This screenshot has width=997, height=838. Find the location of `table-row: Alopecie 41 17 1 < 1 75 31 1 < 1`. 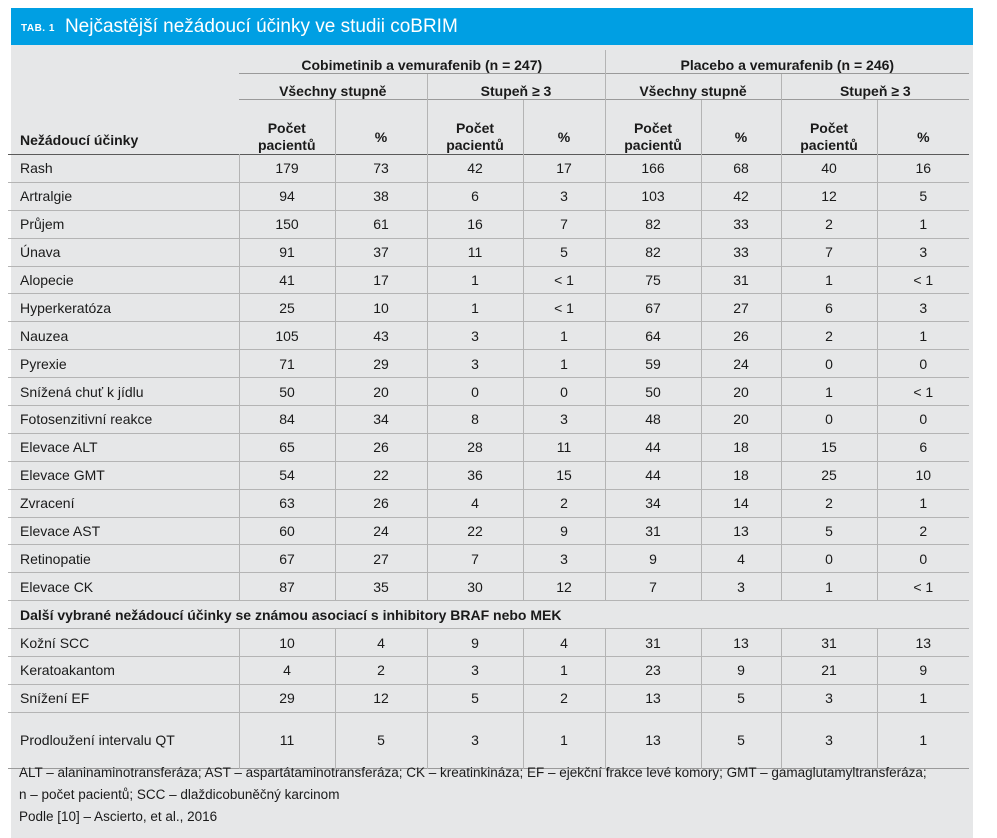

table-row: Alopecie 41 17 1 < 1 75 31 1 < 1 is located at coordinates (489, 280).